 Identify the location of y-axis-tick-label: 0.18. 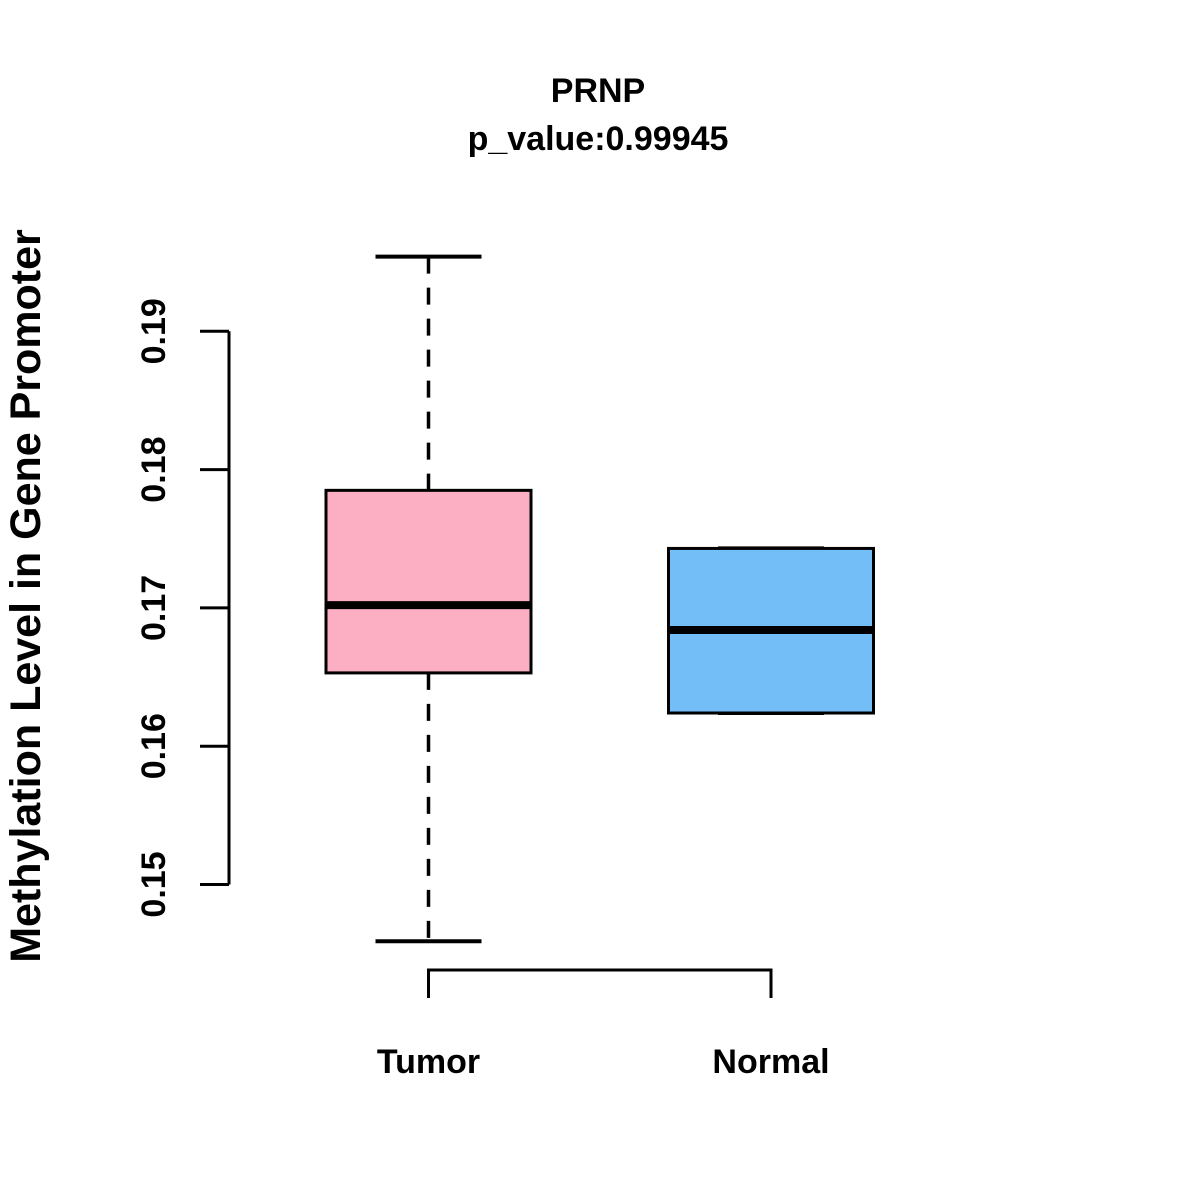
(154, 470).